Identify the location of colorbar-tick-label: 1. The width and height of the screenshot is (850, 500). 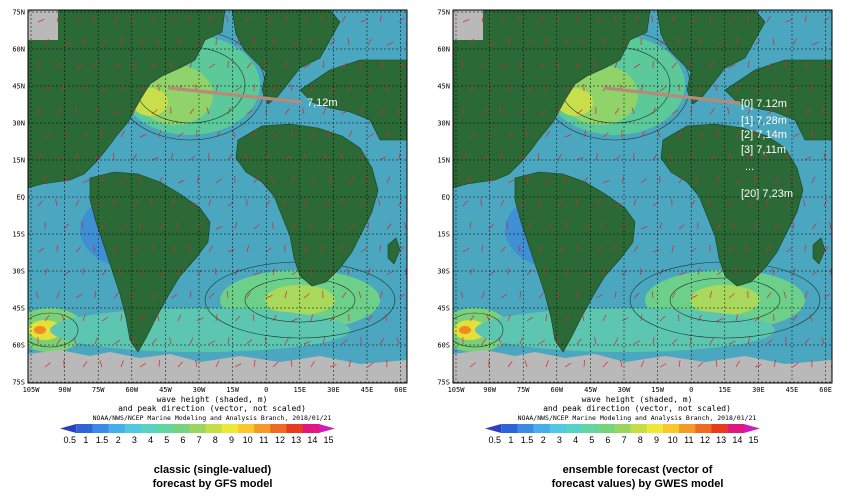
(510, 440).